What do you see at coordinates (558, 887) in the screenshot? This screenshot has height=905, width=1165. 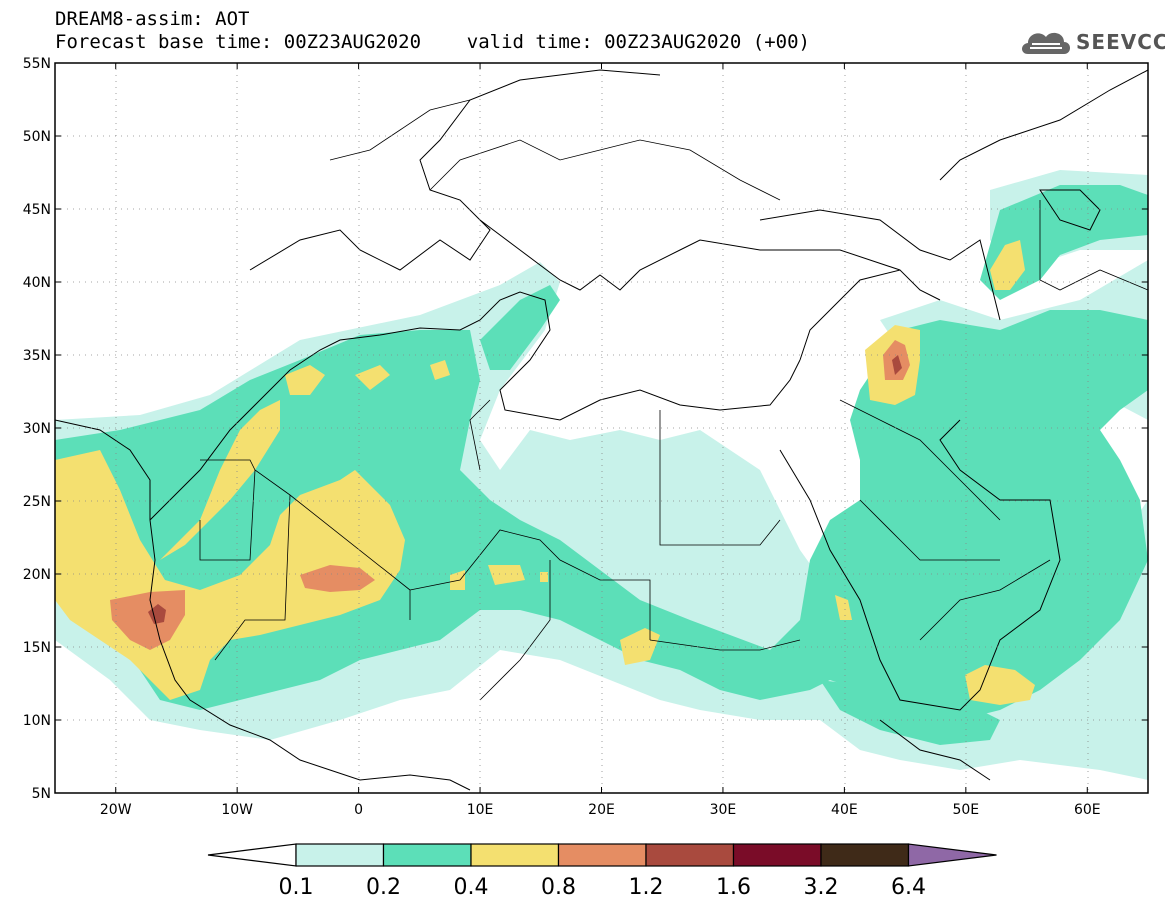 I see `colorbar-label: 0.8` at bounding box center [558, 887].